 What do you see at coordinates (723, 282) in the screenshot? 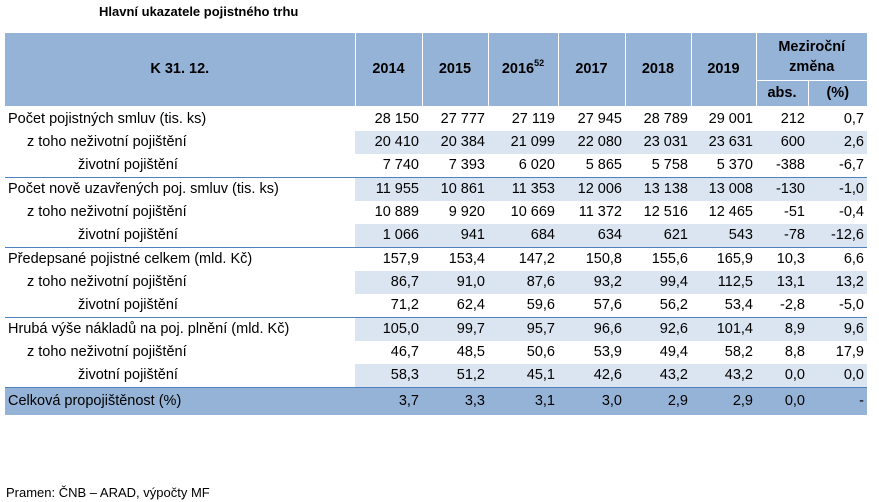
I see `cell: 112,5` at bounding box center [723, 282].